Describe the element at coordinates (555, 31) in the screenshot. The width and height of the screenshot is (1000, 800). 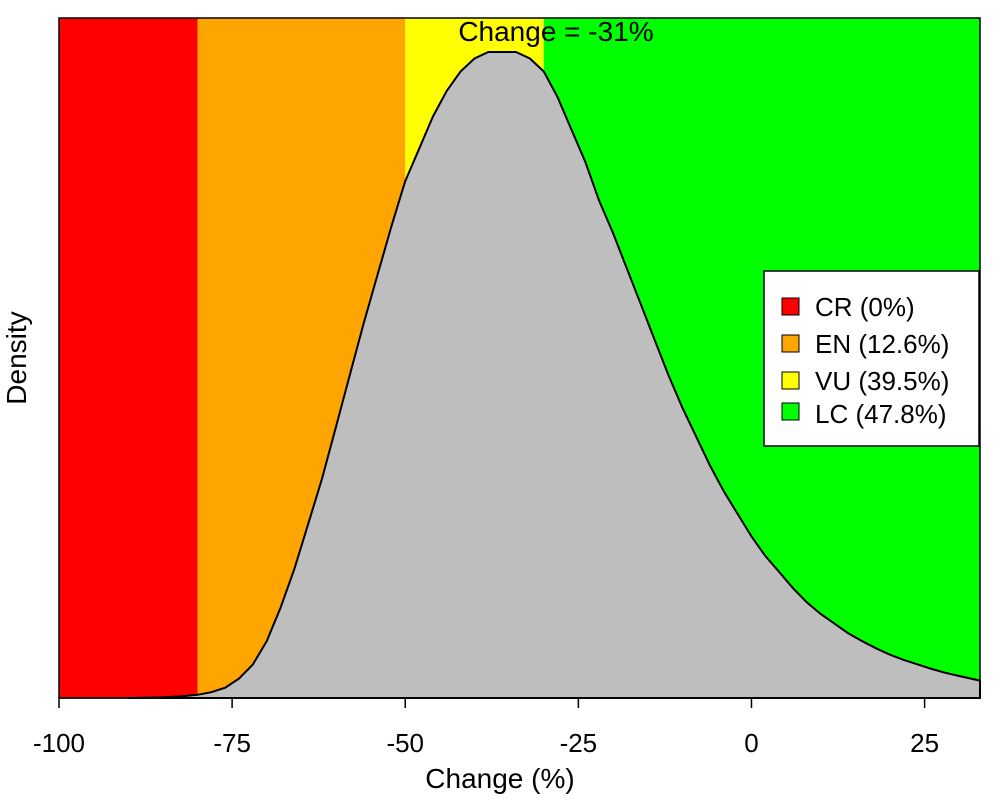
I see `chart-title: Change = -31%` at that location.